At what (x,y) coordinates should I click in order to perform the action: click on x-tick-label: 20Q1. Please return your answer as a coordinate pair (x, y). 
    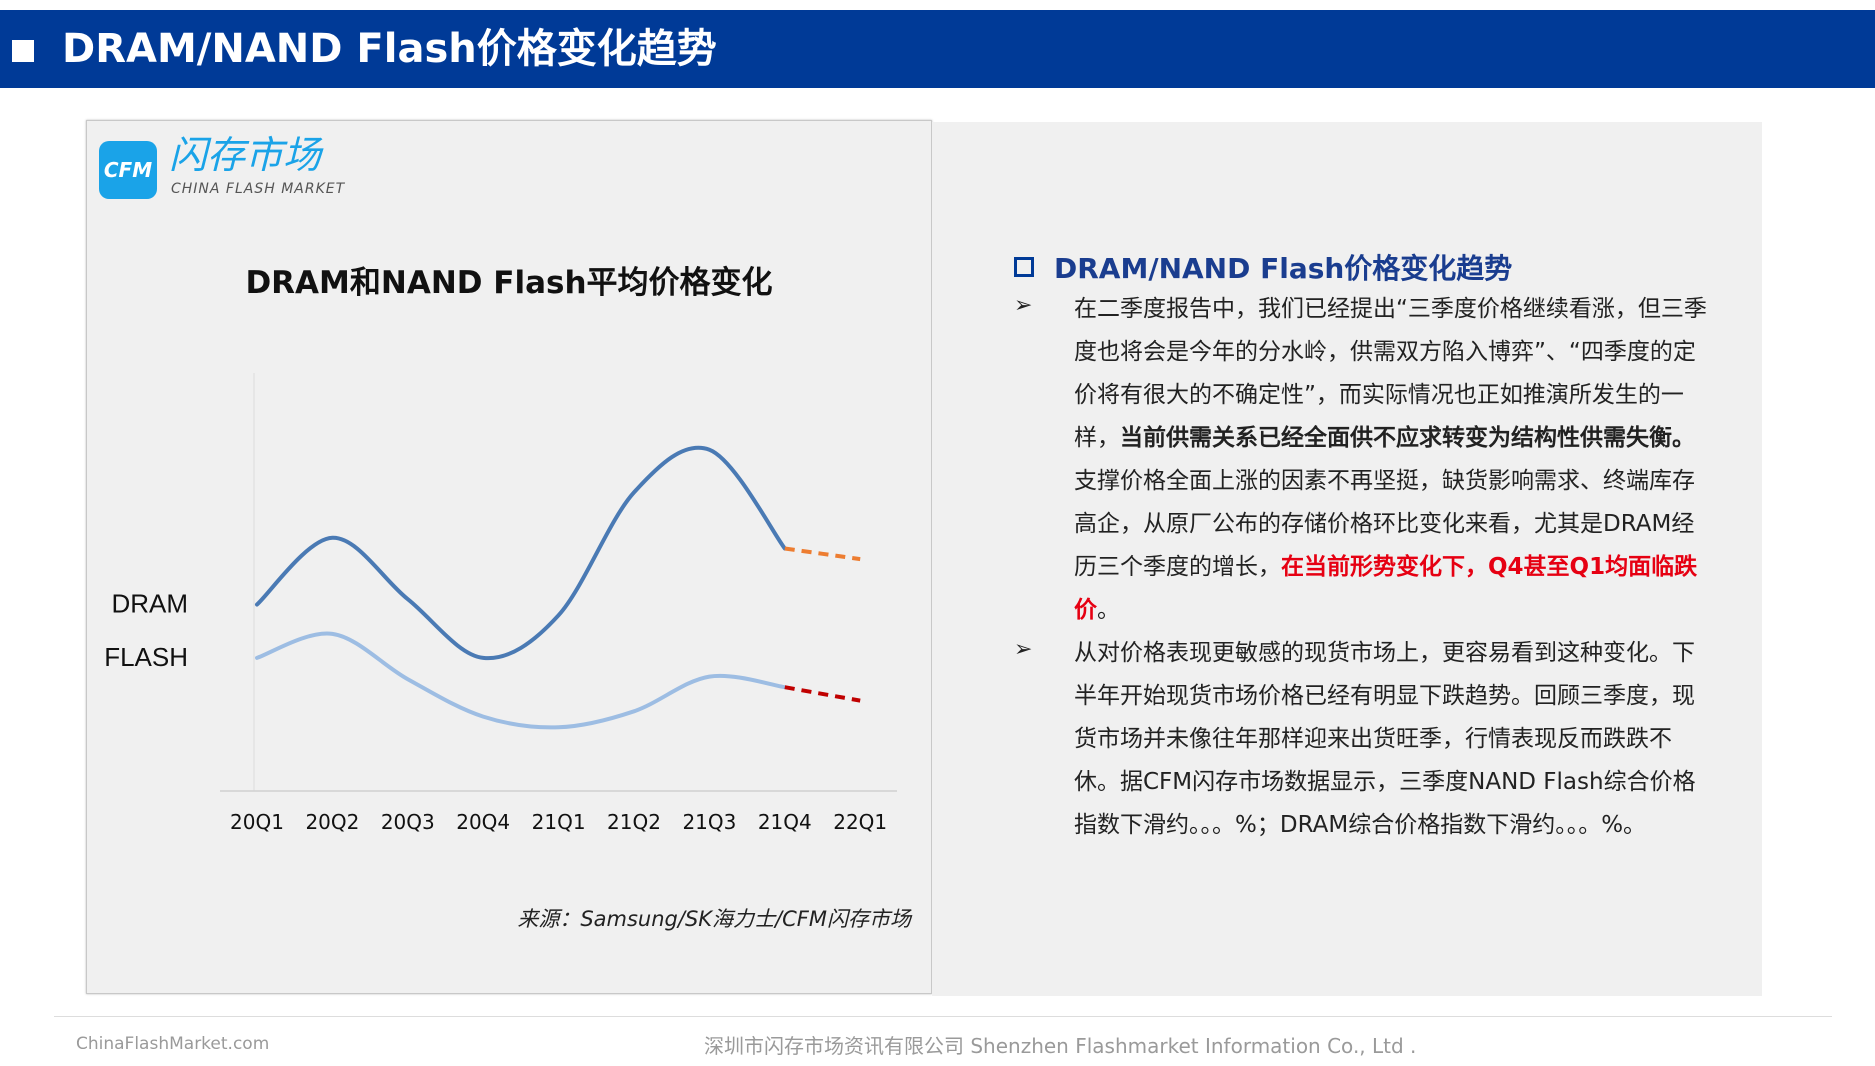
    Looking at the image, I should click on (257, 822).